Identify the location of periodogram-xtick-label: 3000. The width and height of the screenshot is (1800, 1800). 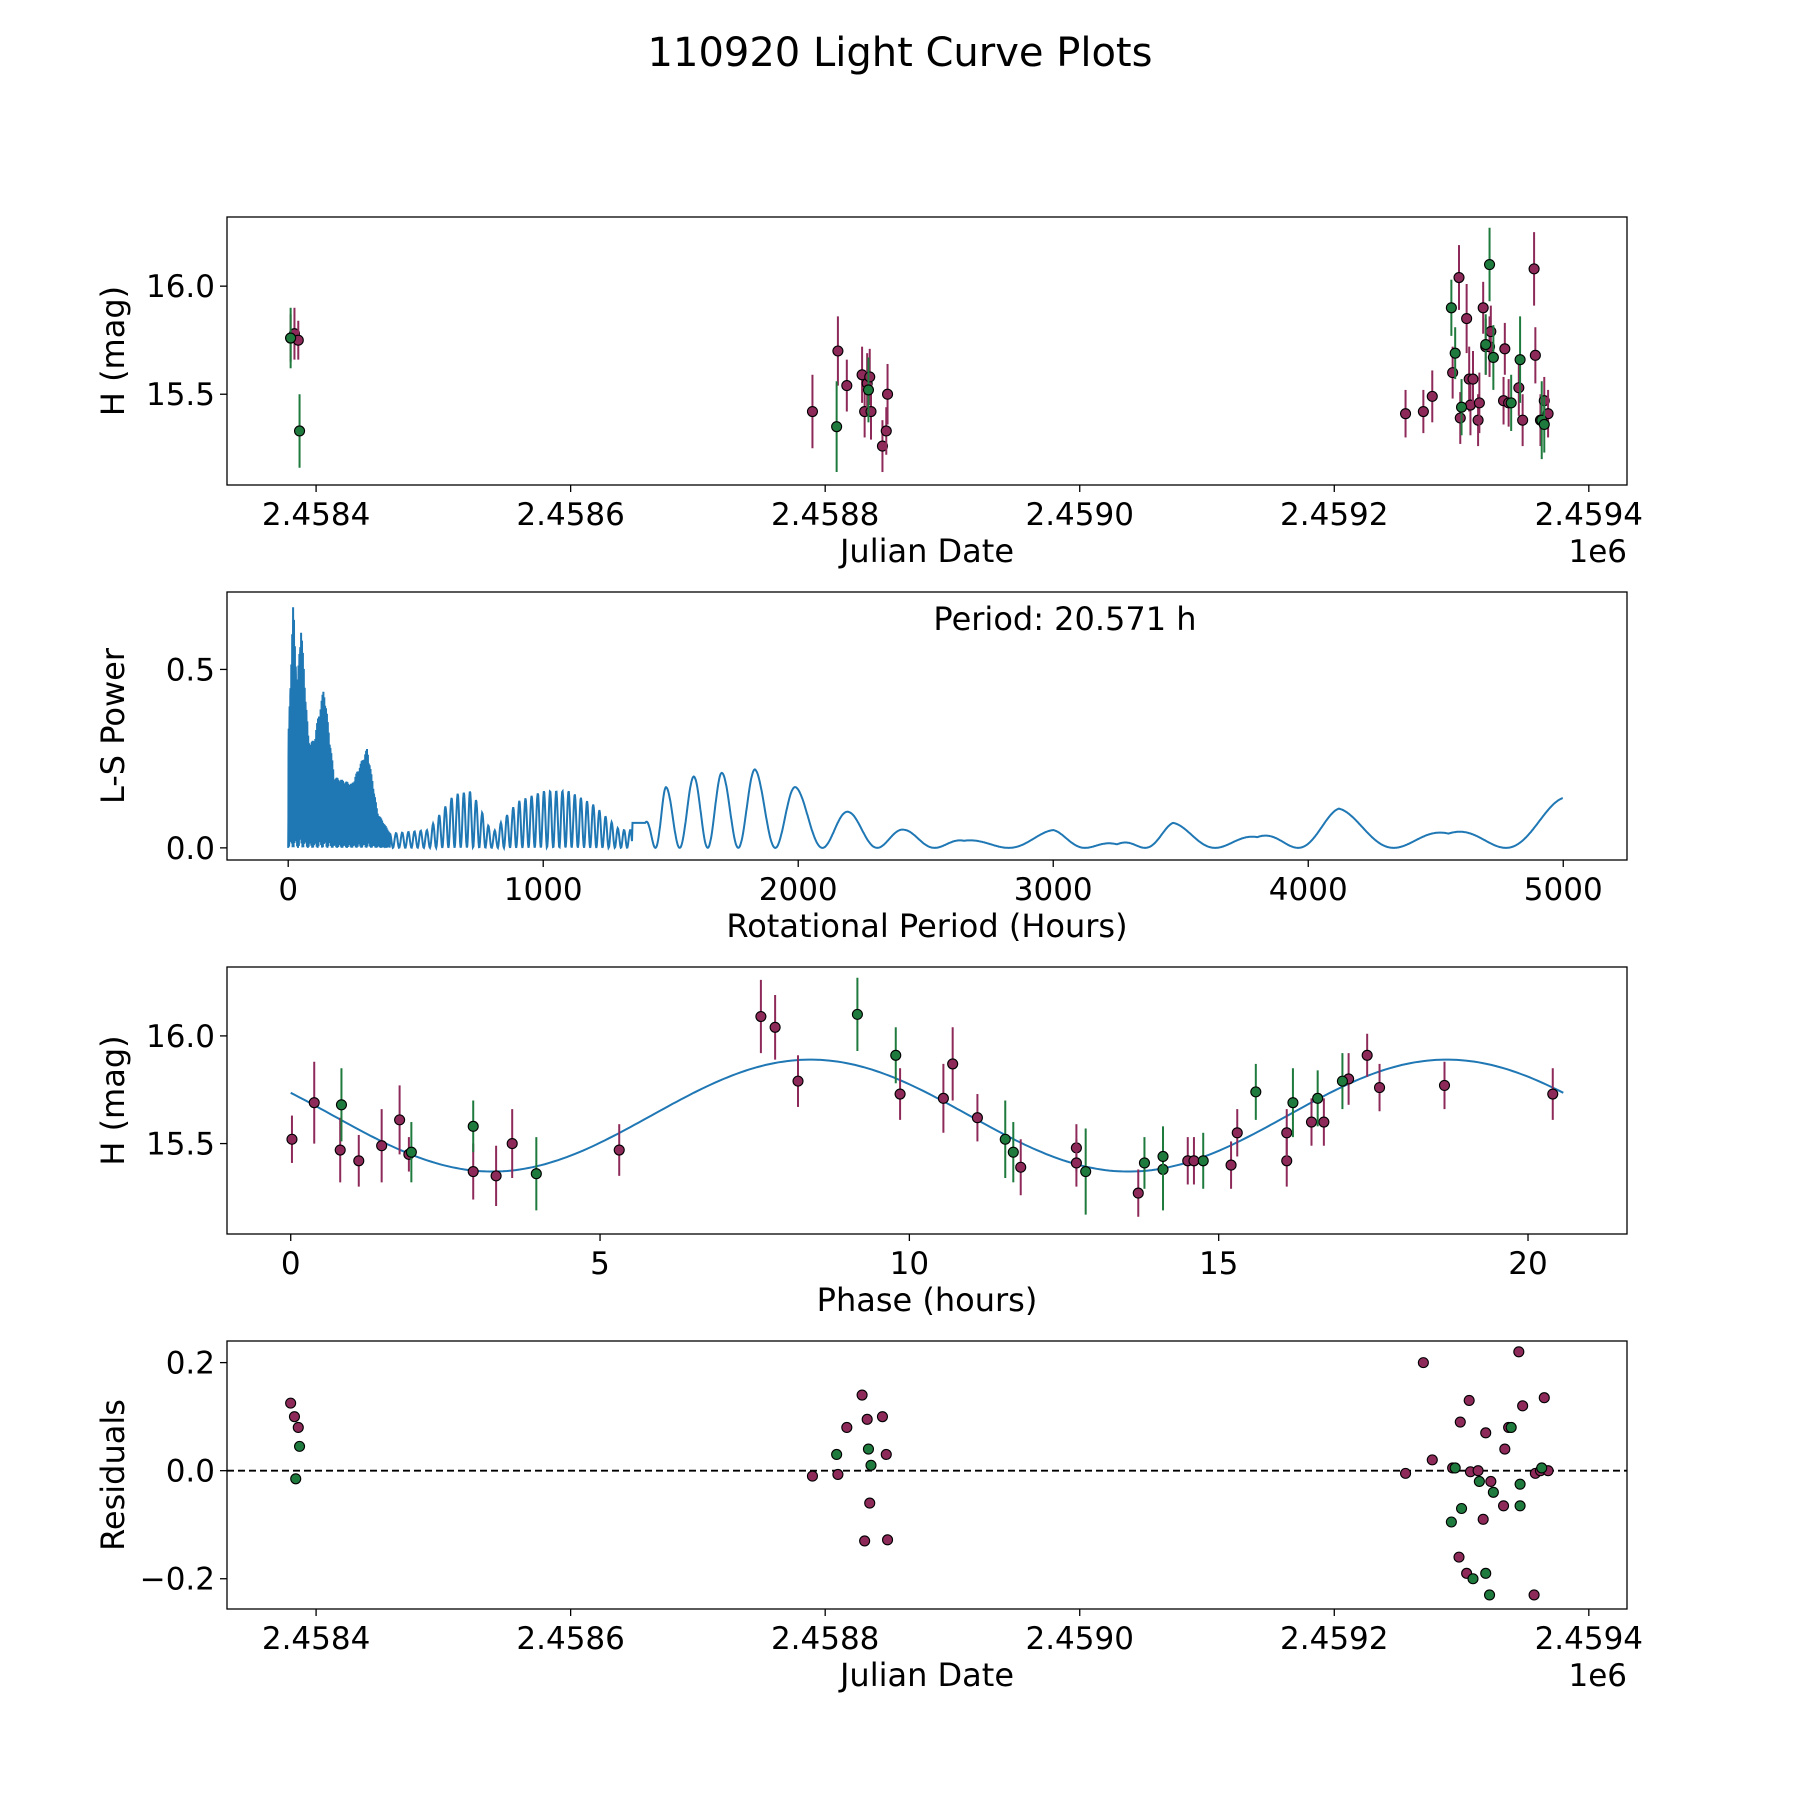
(1053, 890).